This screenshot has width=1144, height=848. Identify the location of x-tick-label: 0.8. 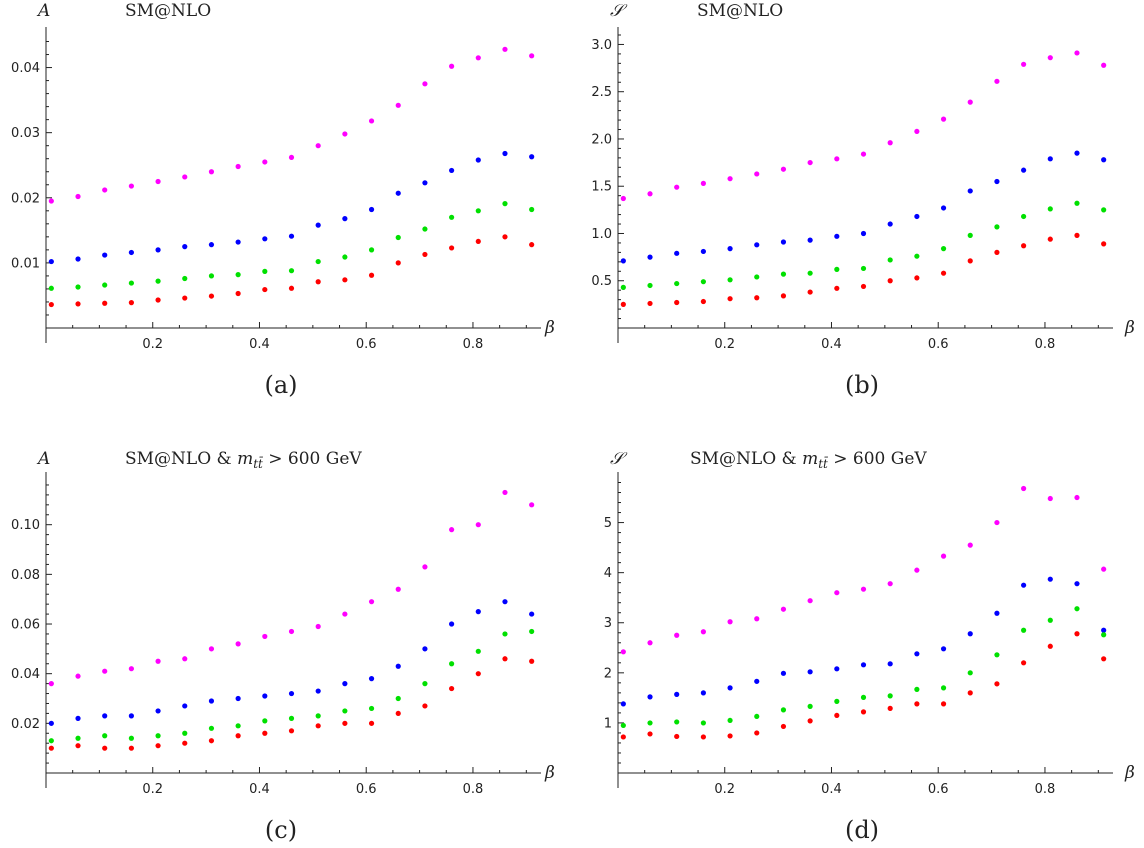
(473, 789).